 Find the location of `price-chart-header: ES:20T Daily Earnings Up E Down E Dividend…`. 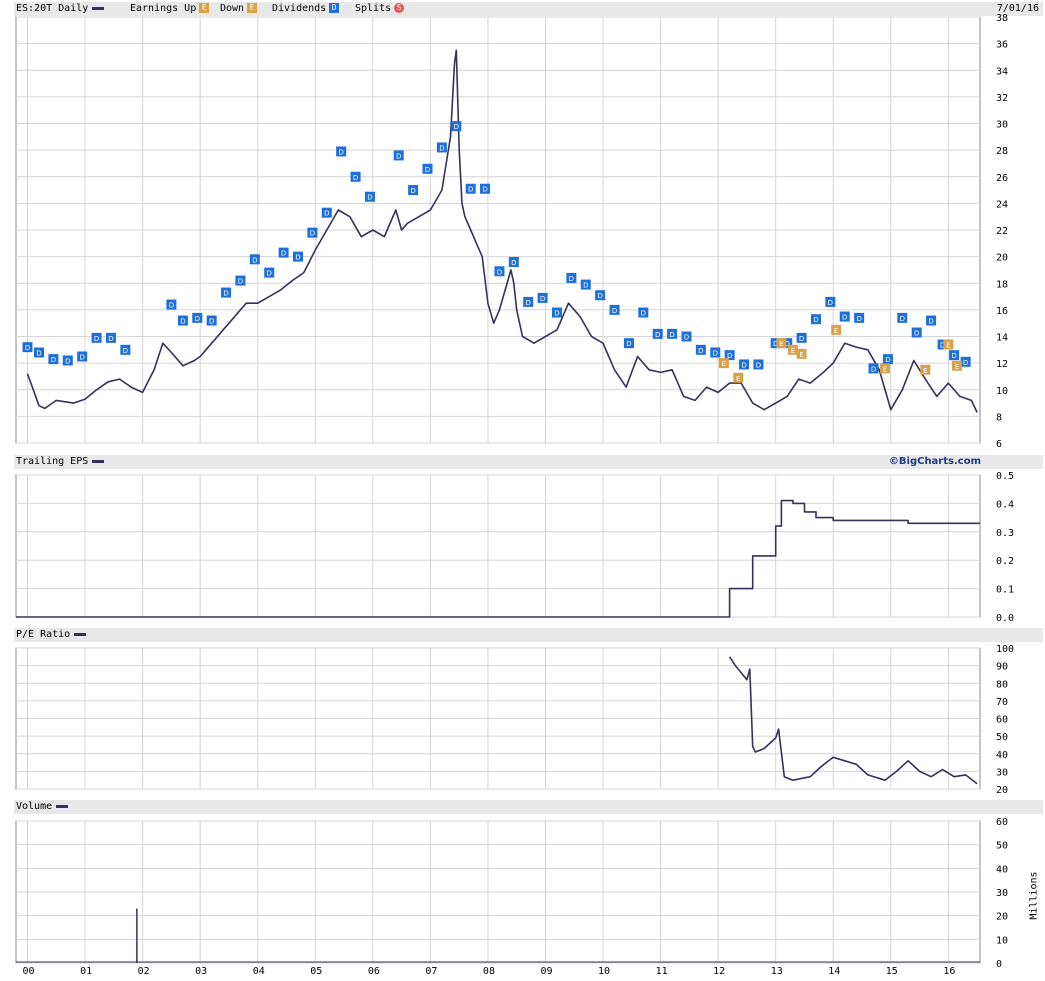

price-chart-header: ES:20T Daily Earnings Up E Down E Dividend… is located at coordinates (528, 9).